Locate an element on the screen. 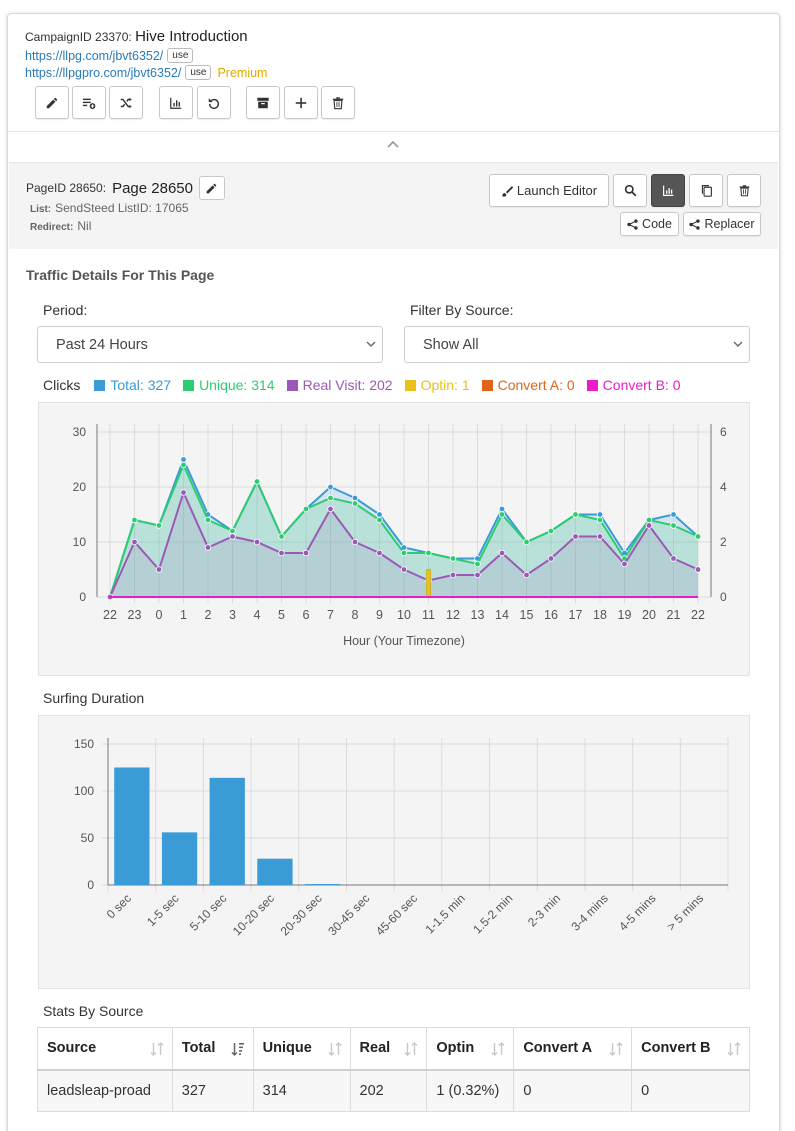  x-tick-label: 16 is located at coordinates (551, 615).